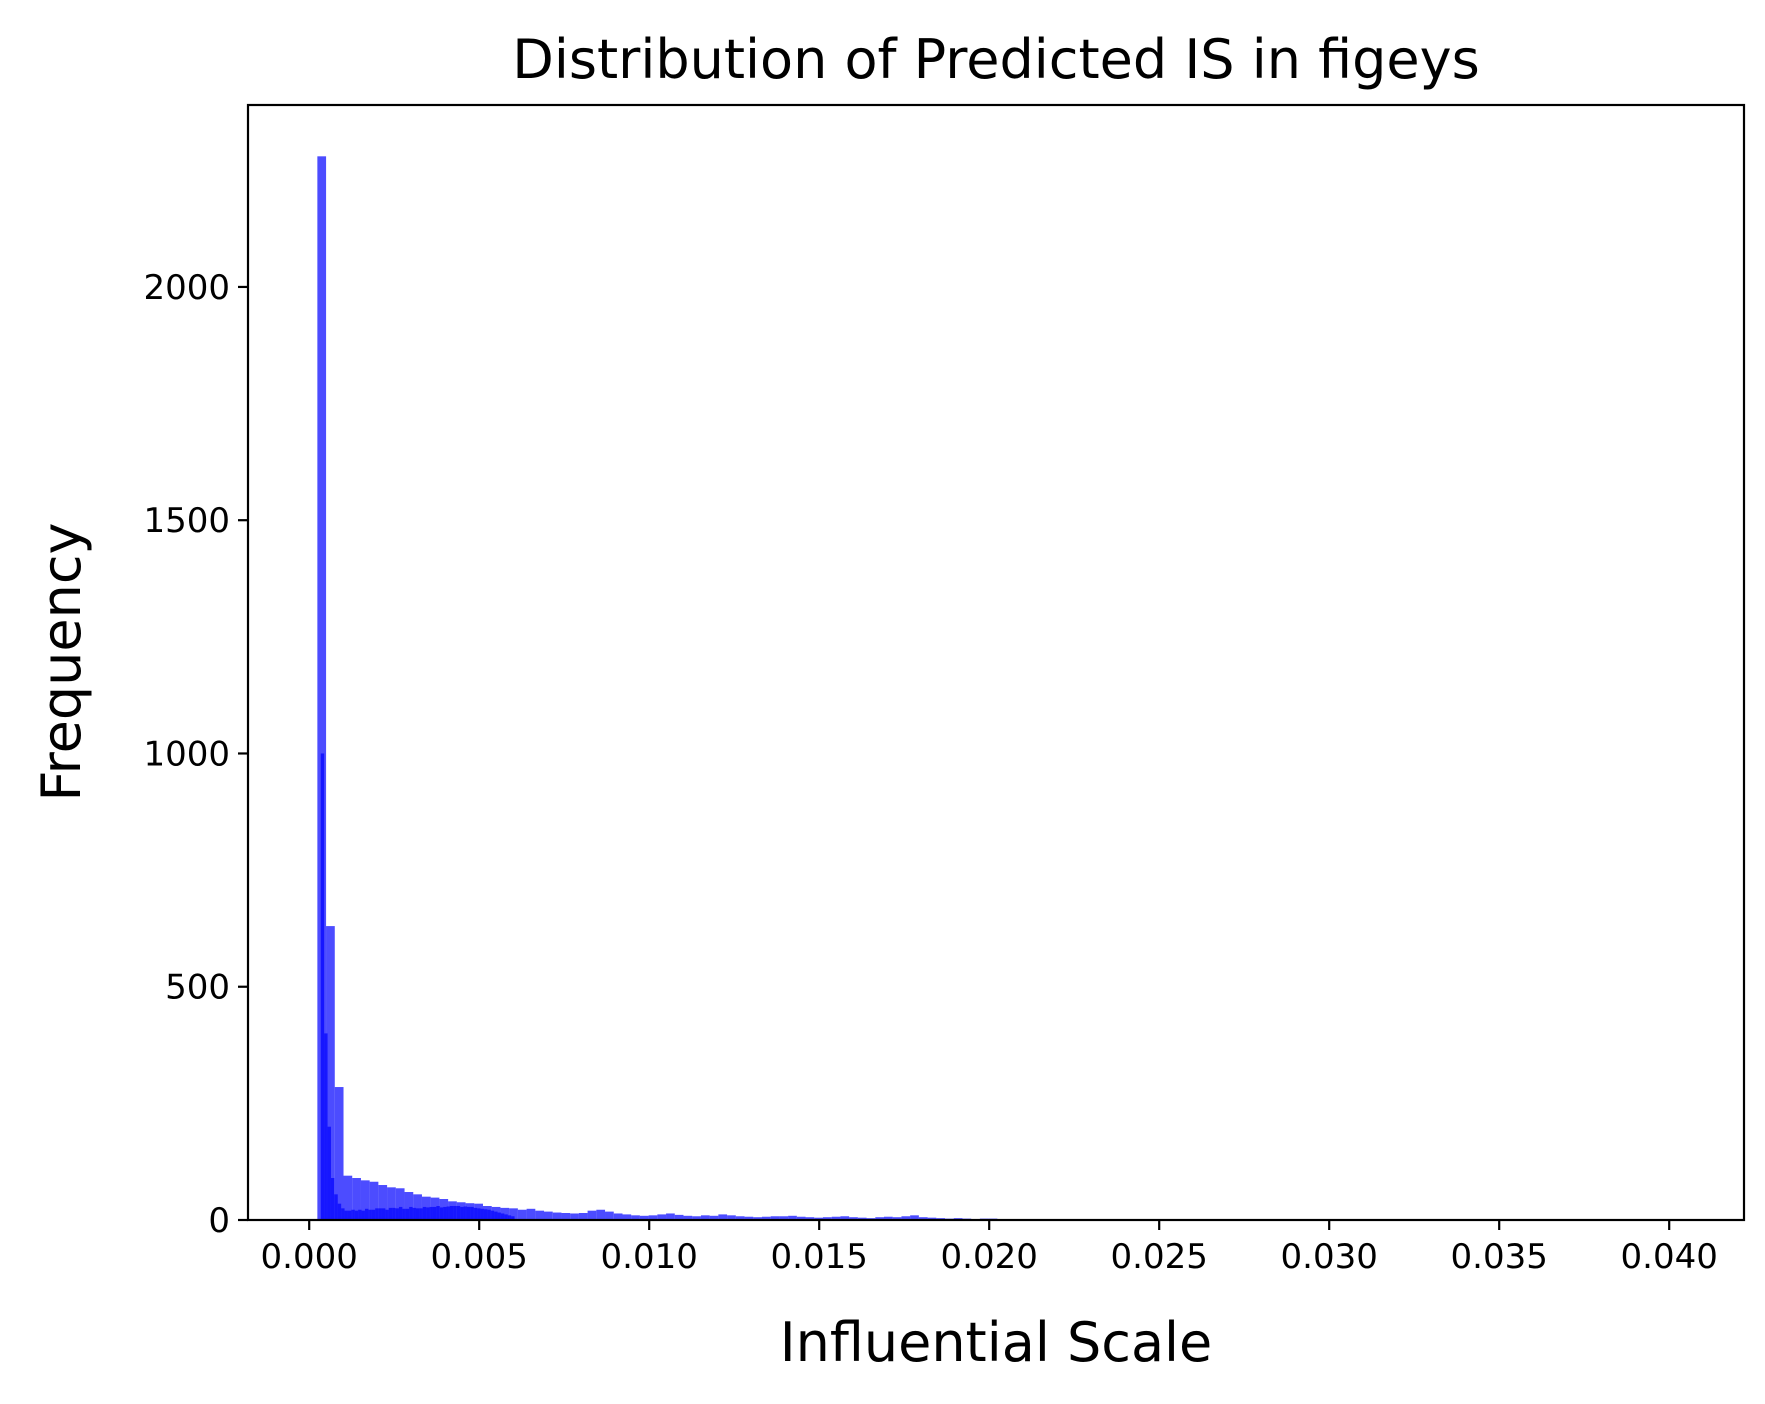 The width and height of the screenshot is (1765, 1404). Describe the element at coordinates (649, 1257) in the screenshot. I see `x-tick-label: 0.010` at that location.